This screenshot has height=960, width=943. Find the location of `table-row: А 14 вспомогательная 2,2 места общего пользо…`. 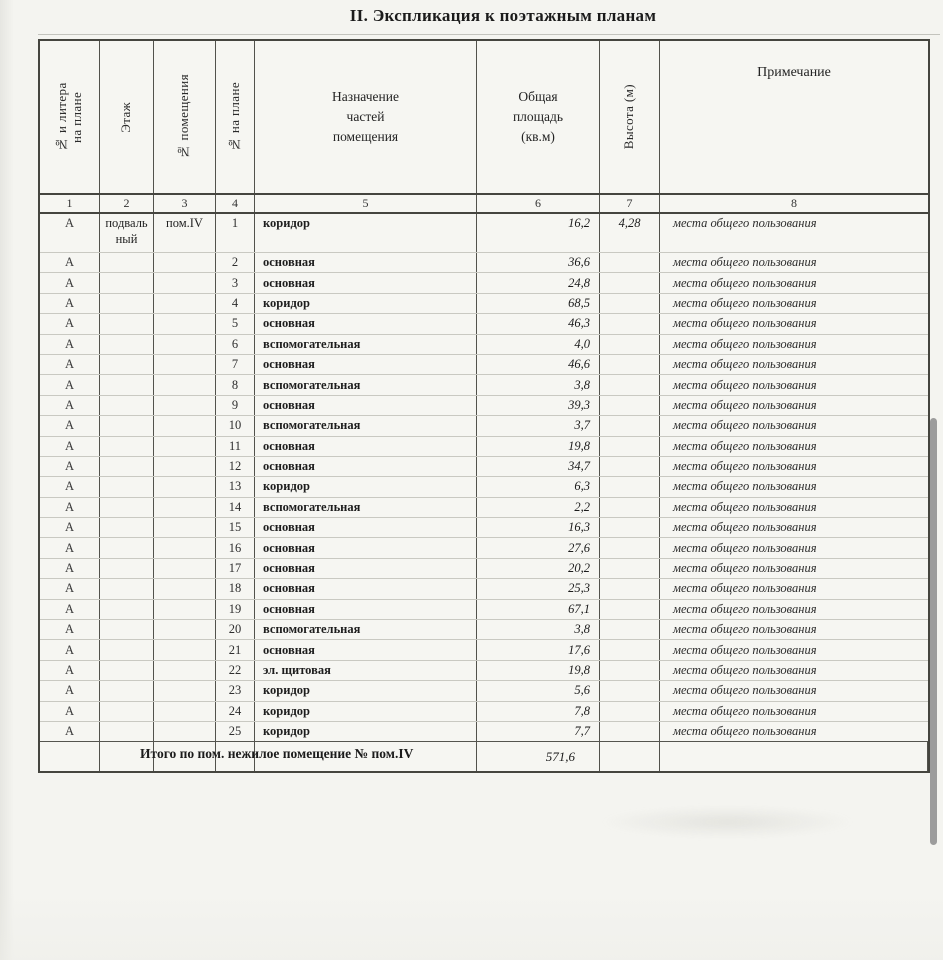

table-row: А 14 вспомогательная 2,2 места общего пользо… is located at coordinates (484, 507).